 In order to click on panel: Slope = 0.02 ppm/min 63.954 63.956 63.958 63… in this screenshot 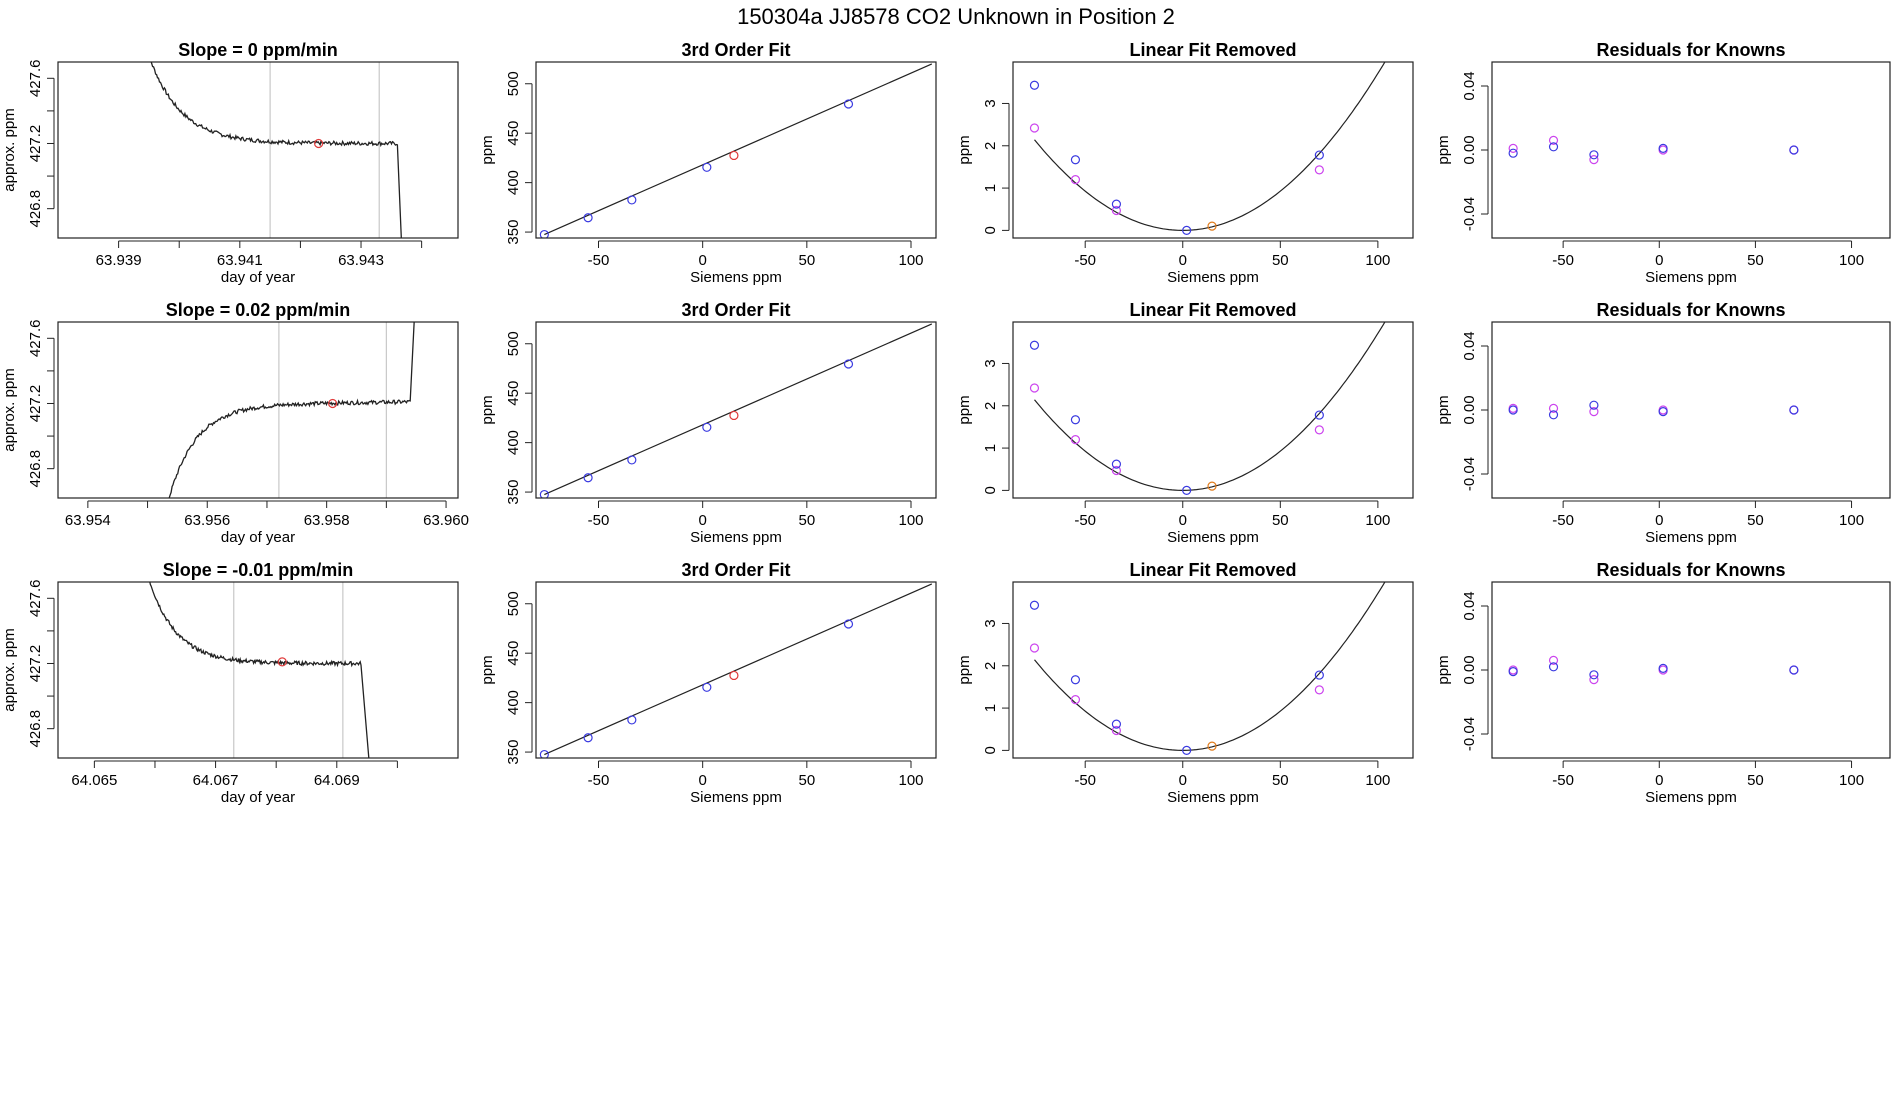, I will do `click(235, 423)`.